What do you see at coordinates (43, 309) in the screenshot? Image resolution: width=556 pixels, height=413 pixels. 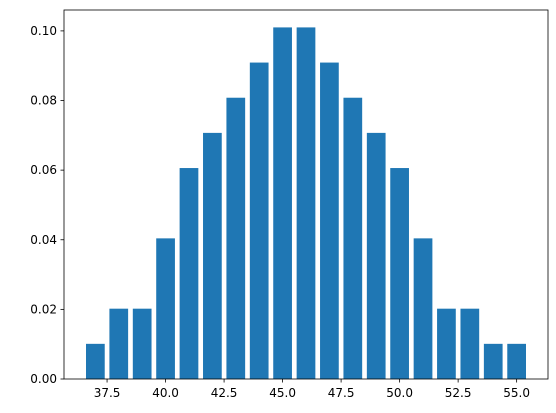 I see `y-tick-label: 0.02` at bounding box center [43, 309].